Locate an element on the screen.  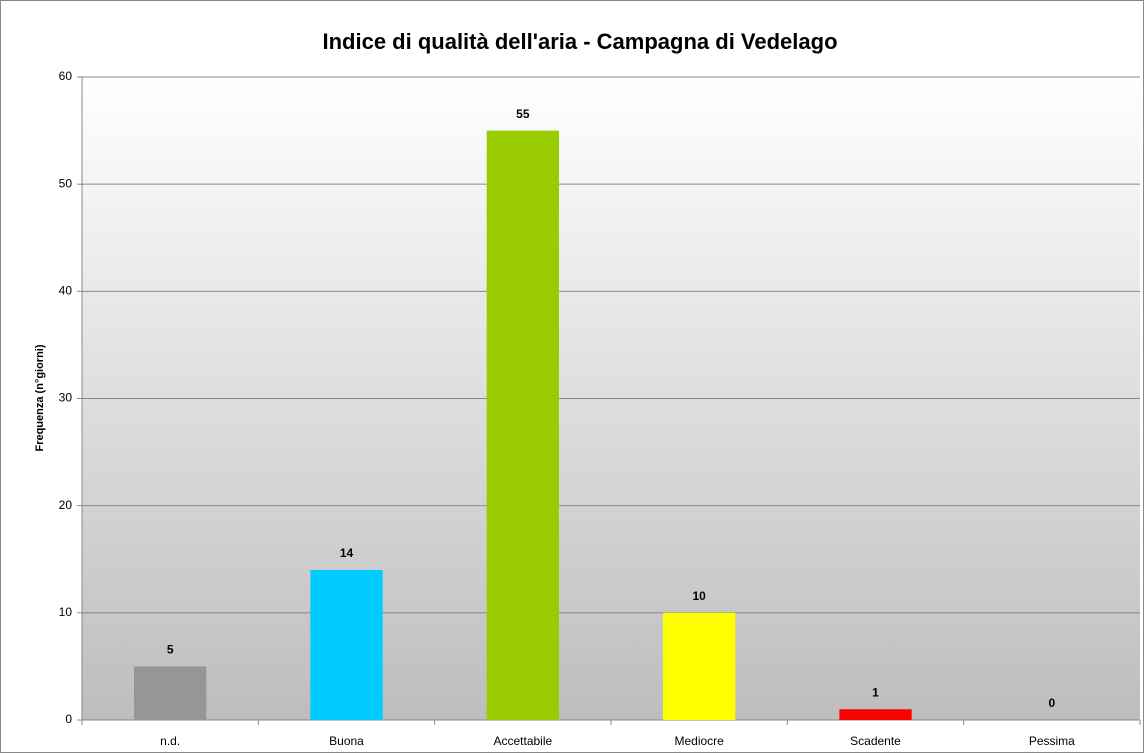
x-tick-label: Pessima is located at coordinates (1052, 741).